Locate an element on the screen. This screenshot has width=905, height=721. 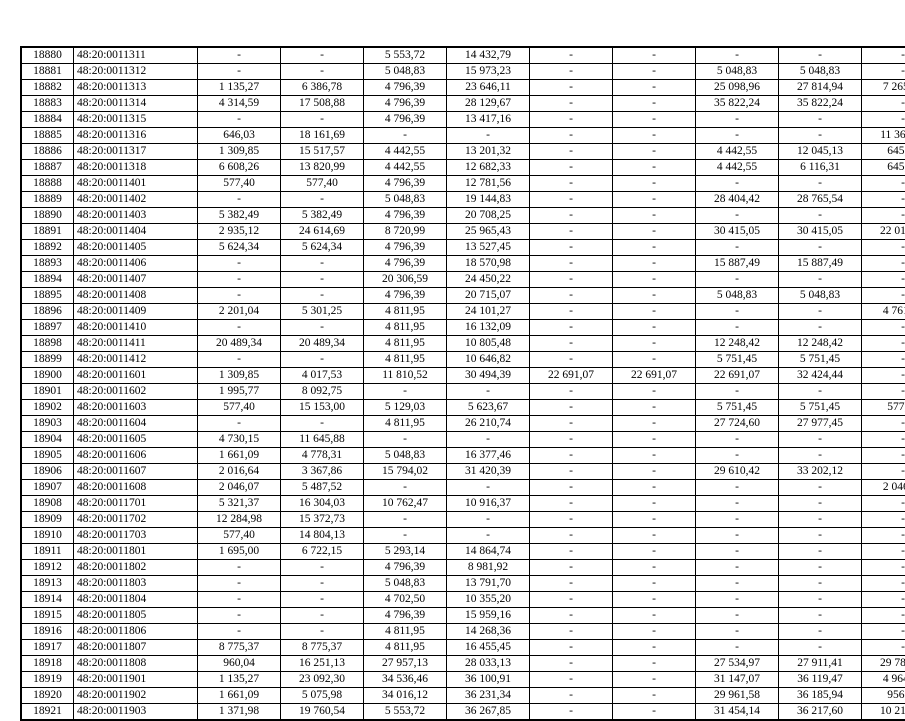
cell-sequence-number: 18886 is located at coordinates (47, 152).